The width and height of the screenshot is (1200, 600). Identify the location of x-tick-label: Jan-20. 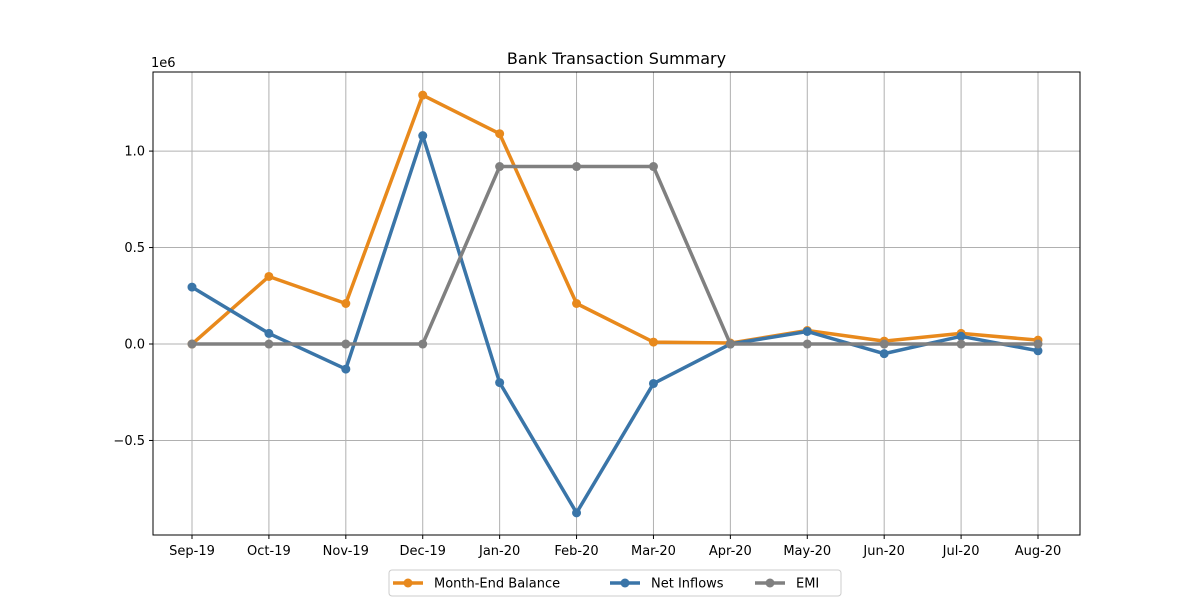
(499, 551).